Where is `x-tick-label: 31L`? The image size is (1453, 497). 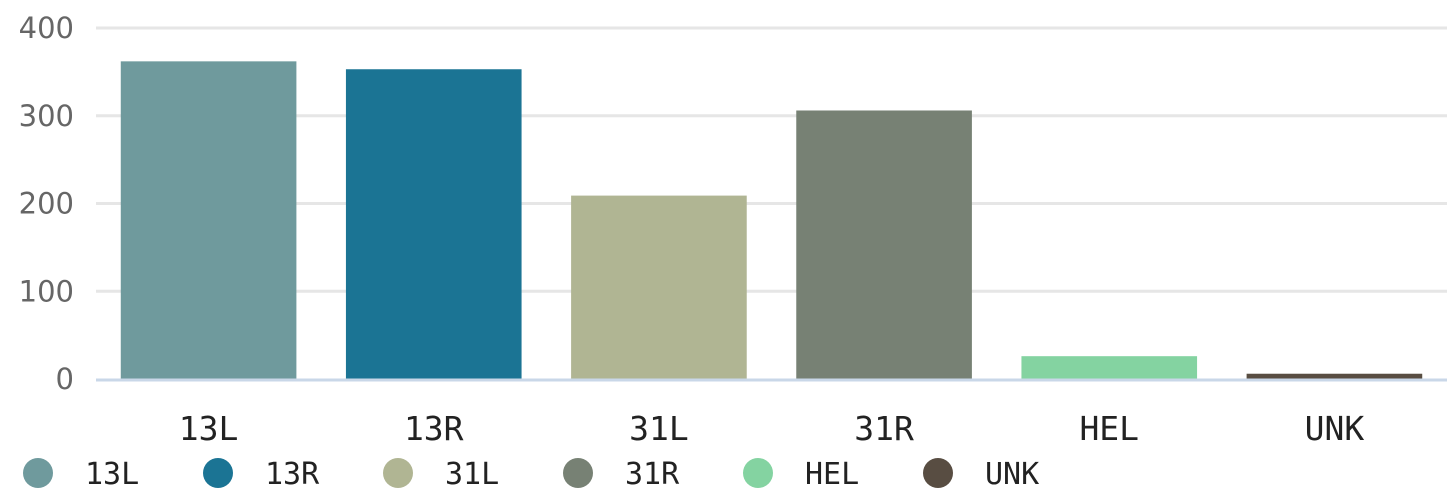
x-tick-label: 31L is located at coordinates (659, 428).